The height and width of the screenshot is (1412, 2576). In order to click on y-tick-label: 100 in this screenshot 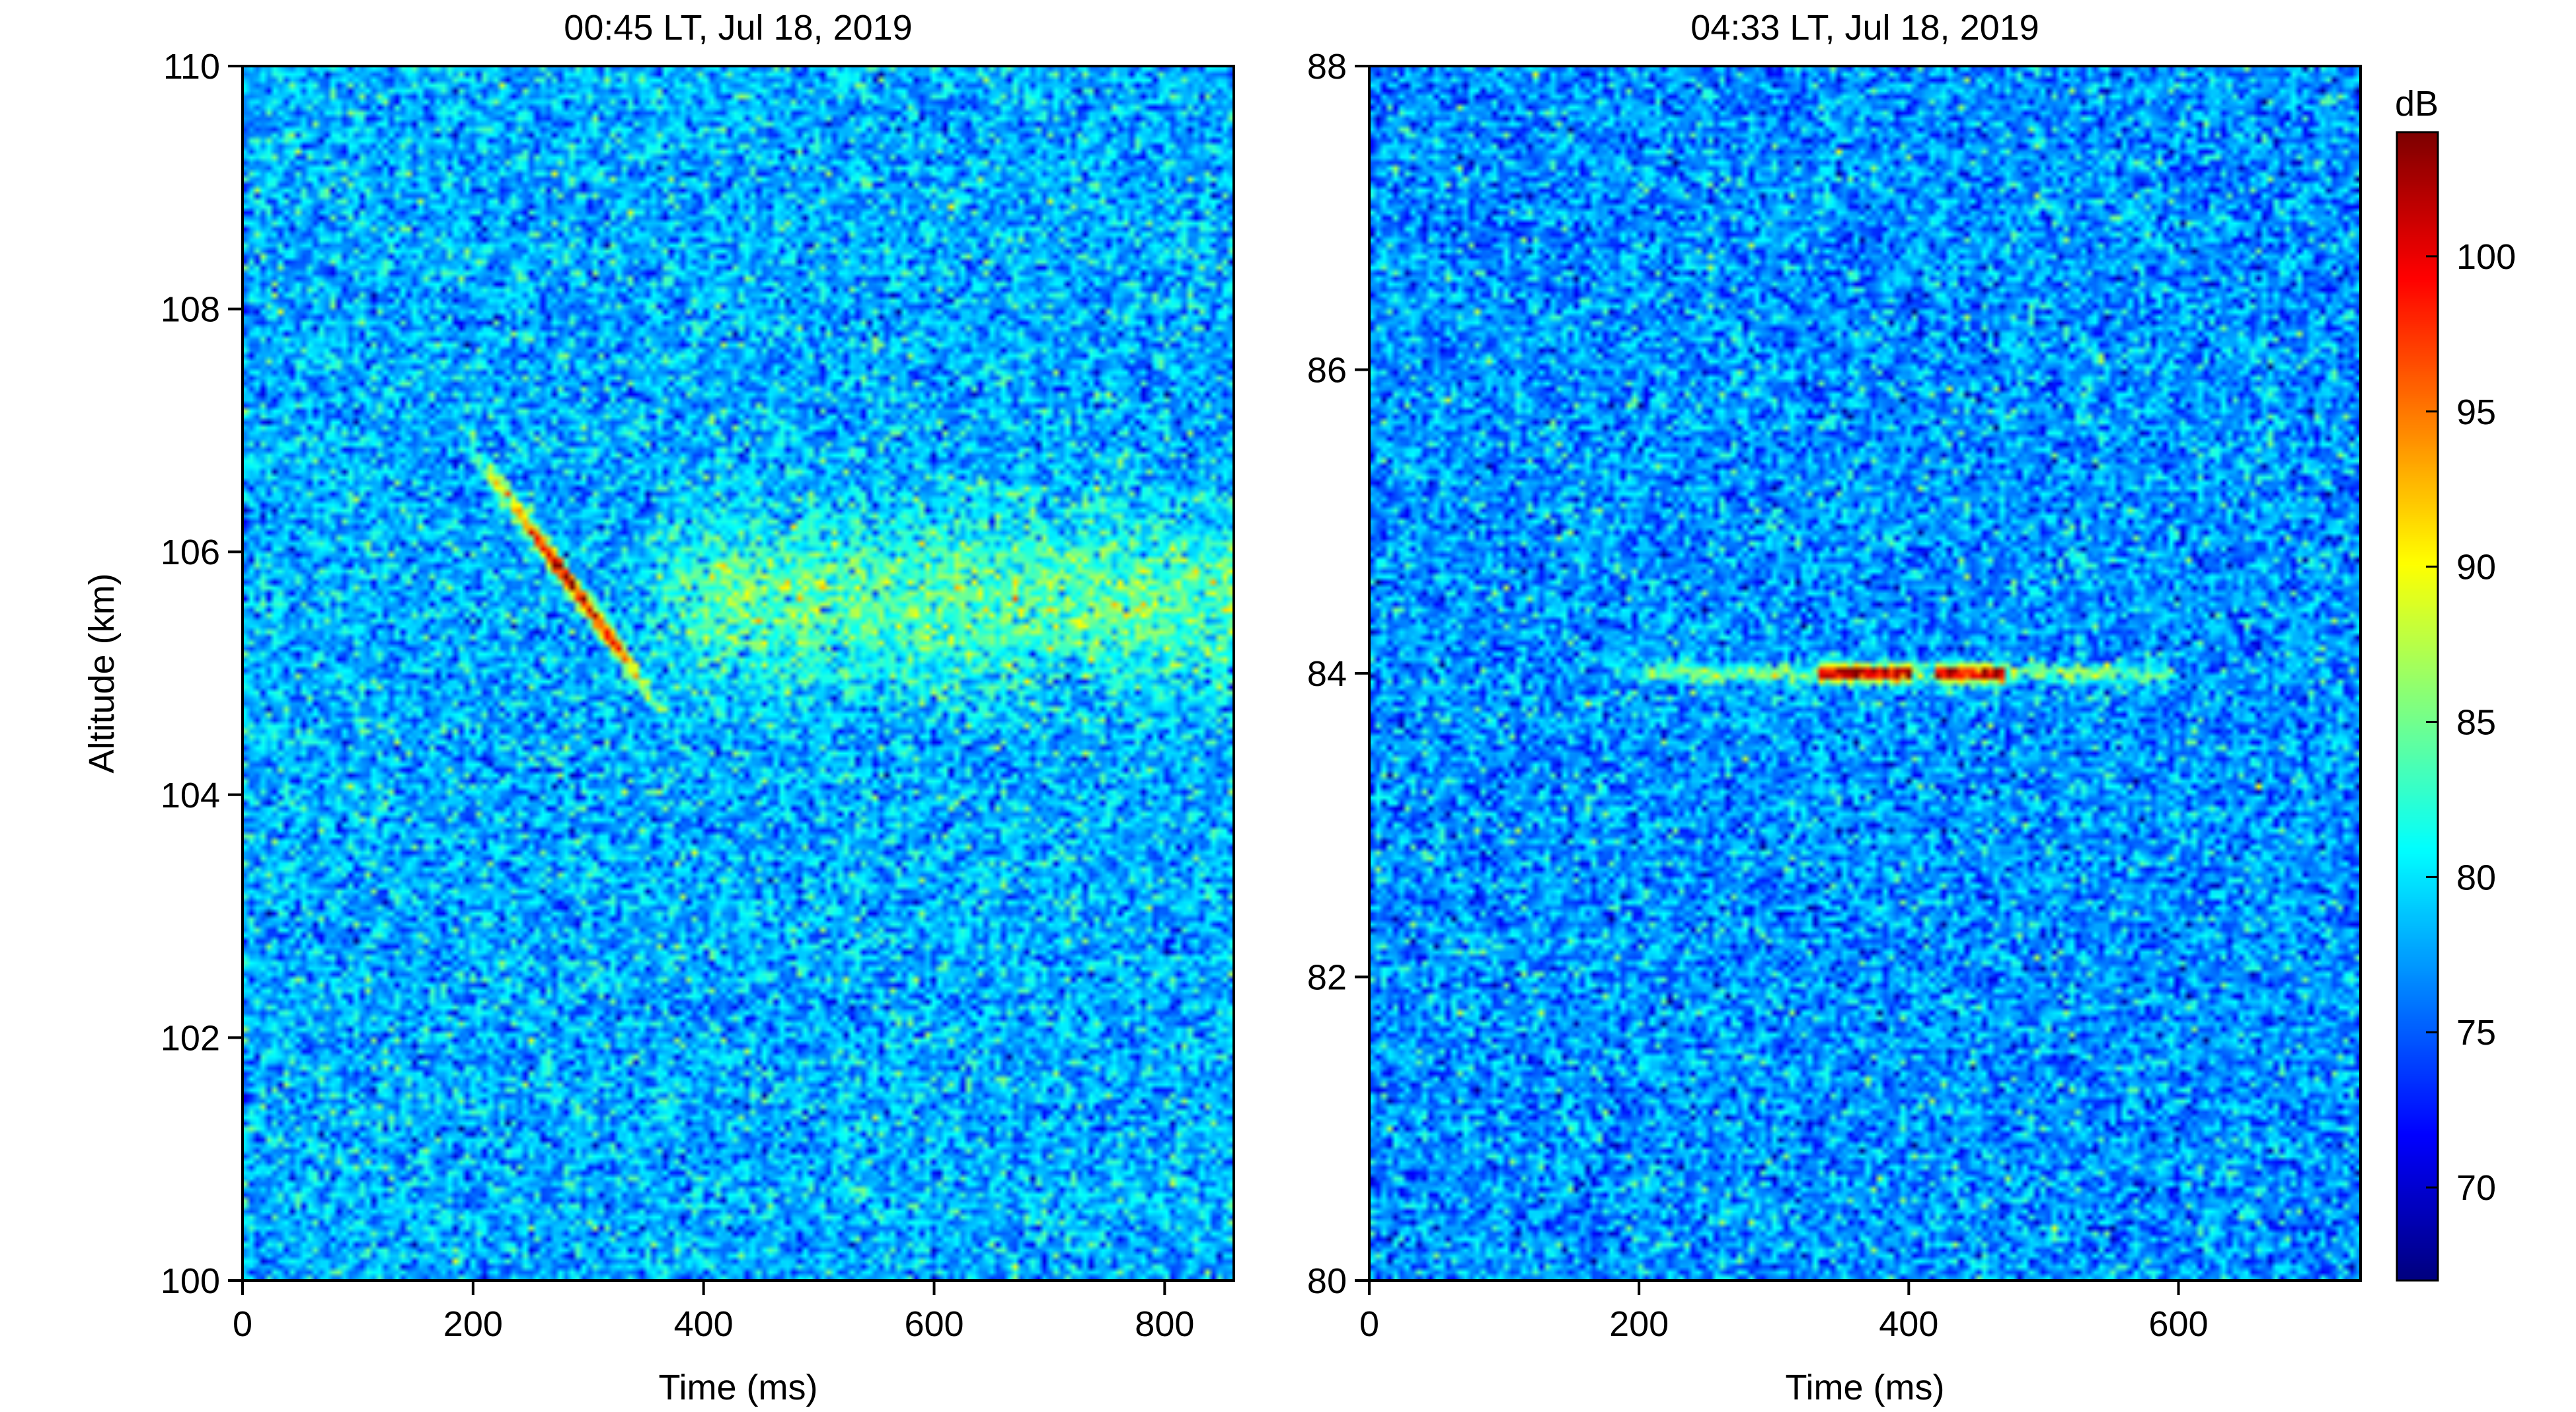, I will do `click(190, 1281)`.